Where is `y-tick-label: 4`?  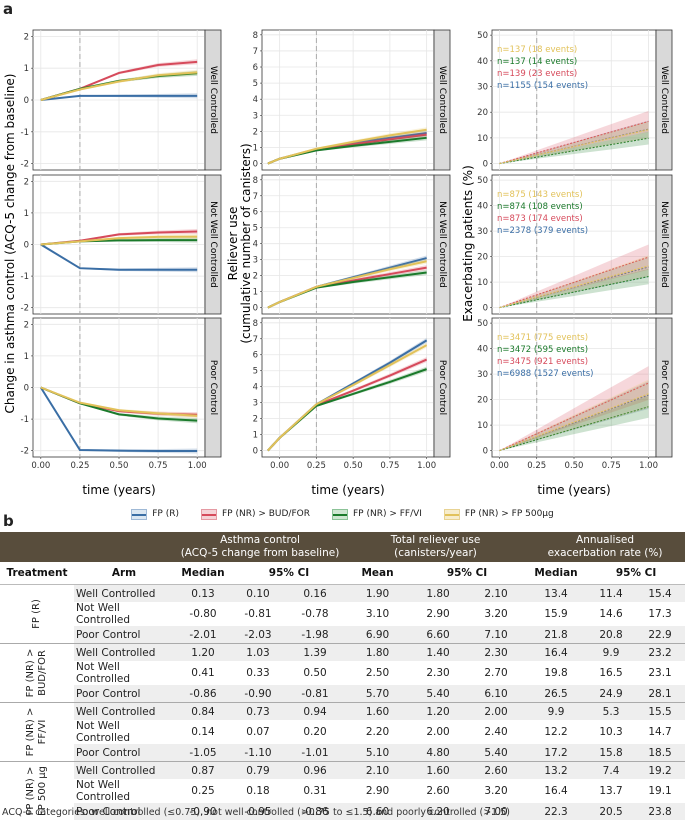 y-tick-label: 4 is located at coordinates (255, 100).